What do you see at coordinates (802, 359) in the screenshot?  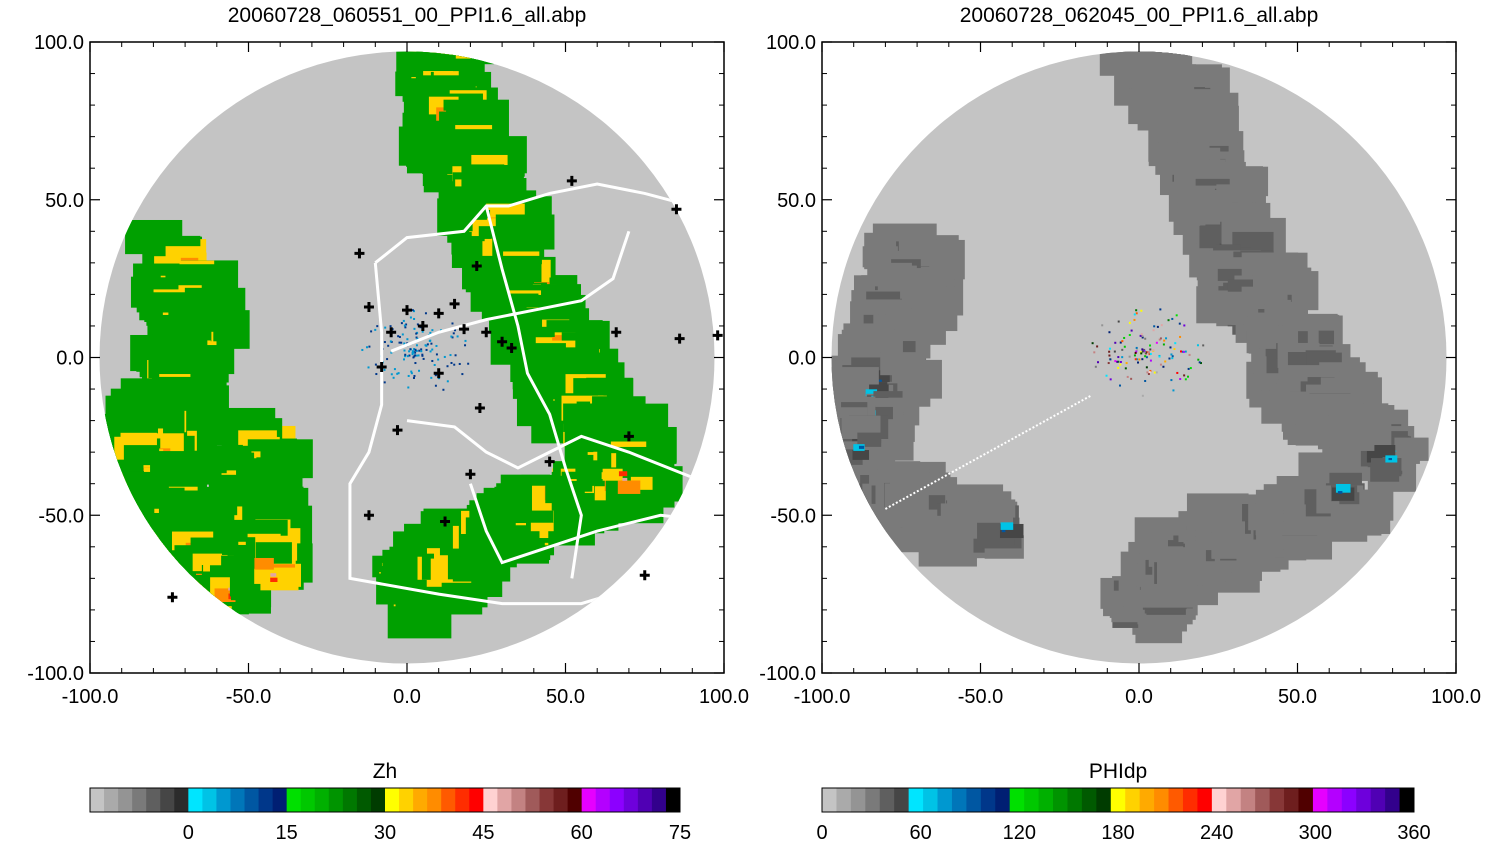 I see `y-tick-label: 0.0` at bounding box center [802, 359].